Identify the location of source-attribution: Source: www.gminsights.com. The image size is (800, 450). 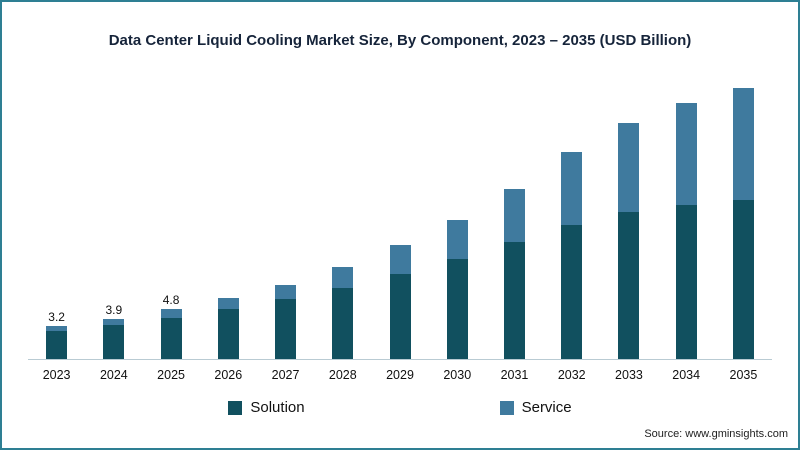
(716, 434).